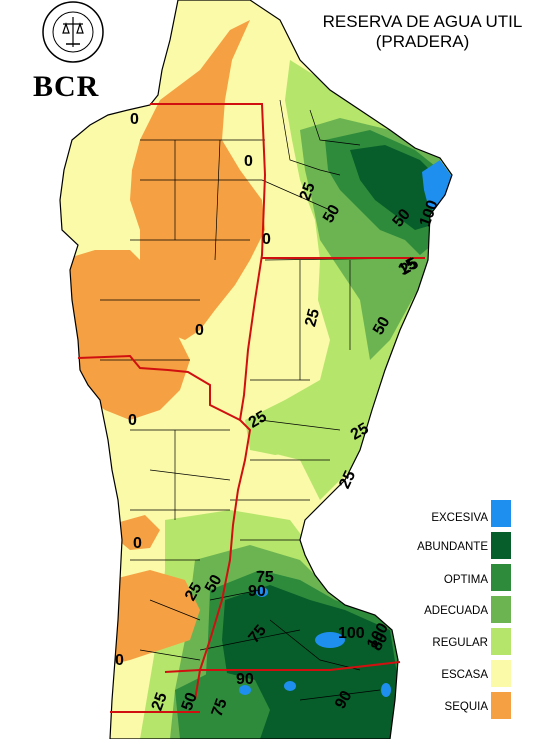 The image size is (540, 739). I want to click on contour-label: 80, so click(380, 642).